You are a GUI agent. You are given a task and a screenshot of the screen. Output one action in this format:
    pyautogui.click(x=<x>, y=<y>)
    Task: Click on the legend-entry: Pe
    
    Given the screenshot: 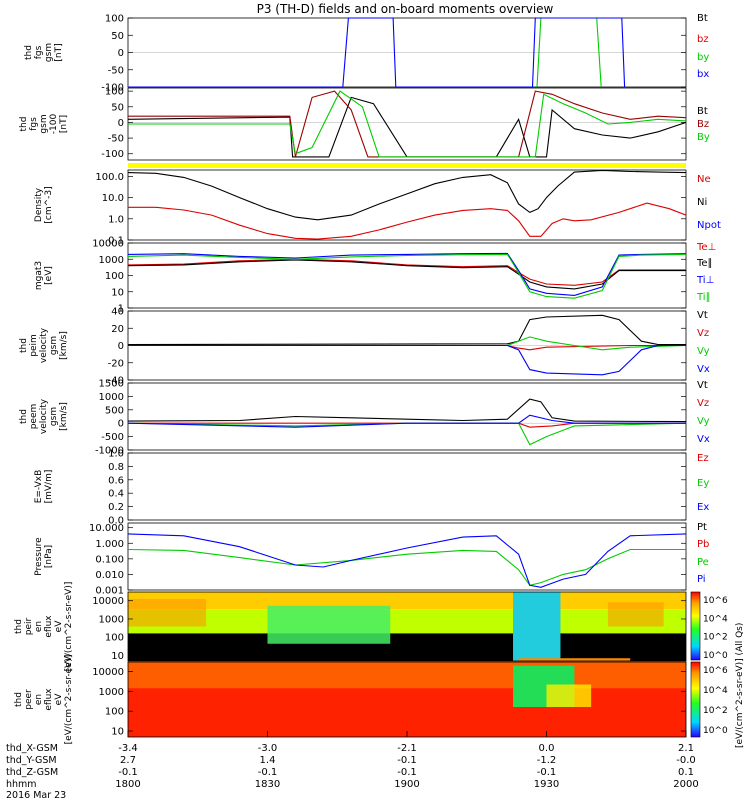 What is the action you would take?
    pyautogui.click(x=703, y=562)
    